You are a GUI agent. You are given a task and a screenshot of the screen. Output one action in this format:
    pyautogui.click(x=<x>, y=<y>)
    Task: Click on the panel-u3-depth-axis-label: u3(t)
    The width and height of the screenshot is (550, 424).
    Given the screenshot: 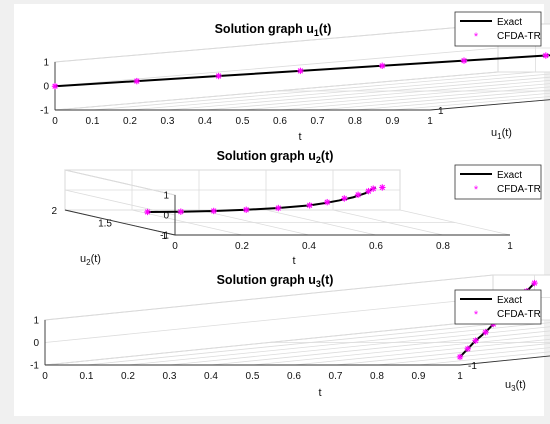 What is the action you would take?
    pyautogui.click(x=515, y=386)
    